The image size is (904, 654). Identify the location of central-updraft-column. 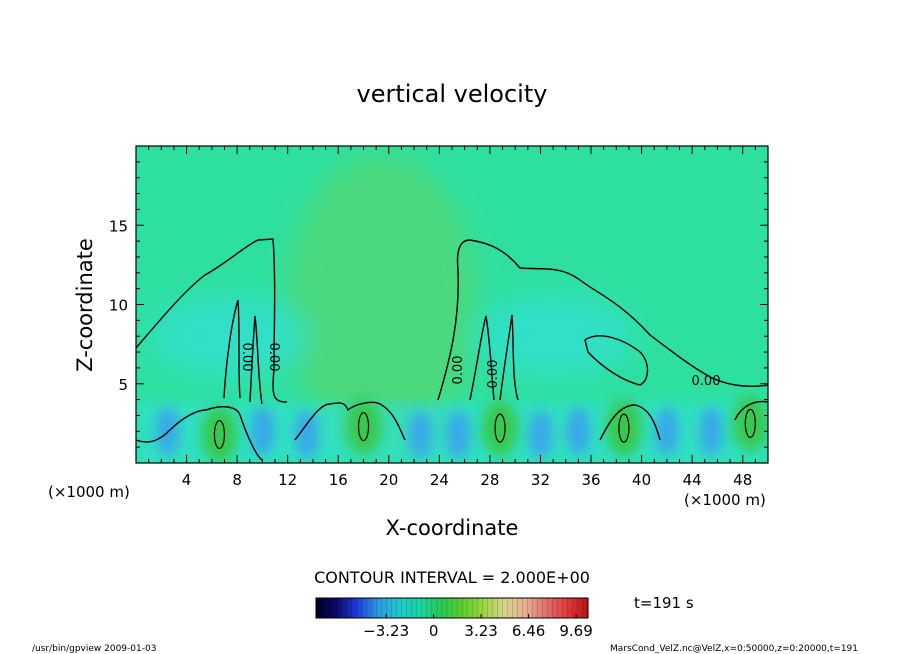
(382, 304).